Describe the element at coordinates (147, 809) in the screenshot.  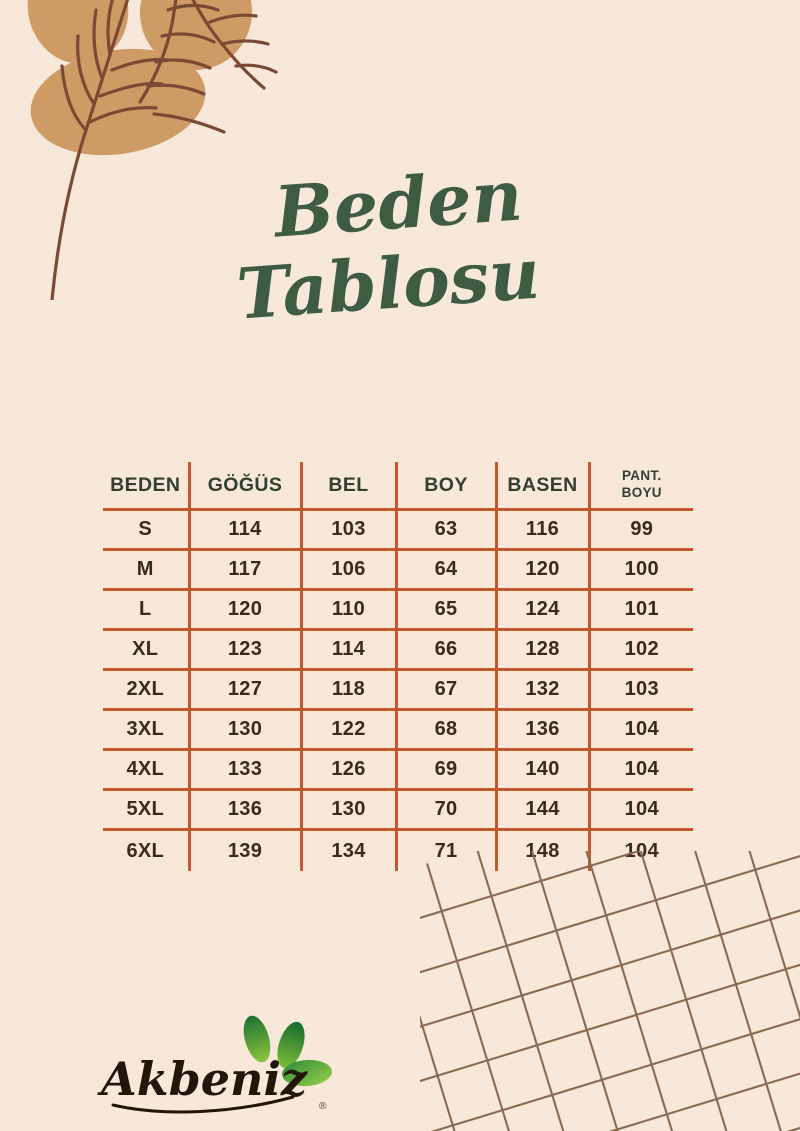
I see `cell-beden: 5XL` at that location.